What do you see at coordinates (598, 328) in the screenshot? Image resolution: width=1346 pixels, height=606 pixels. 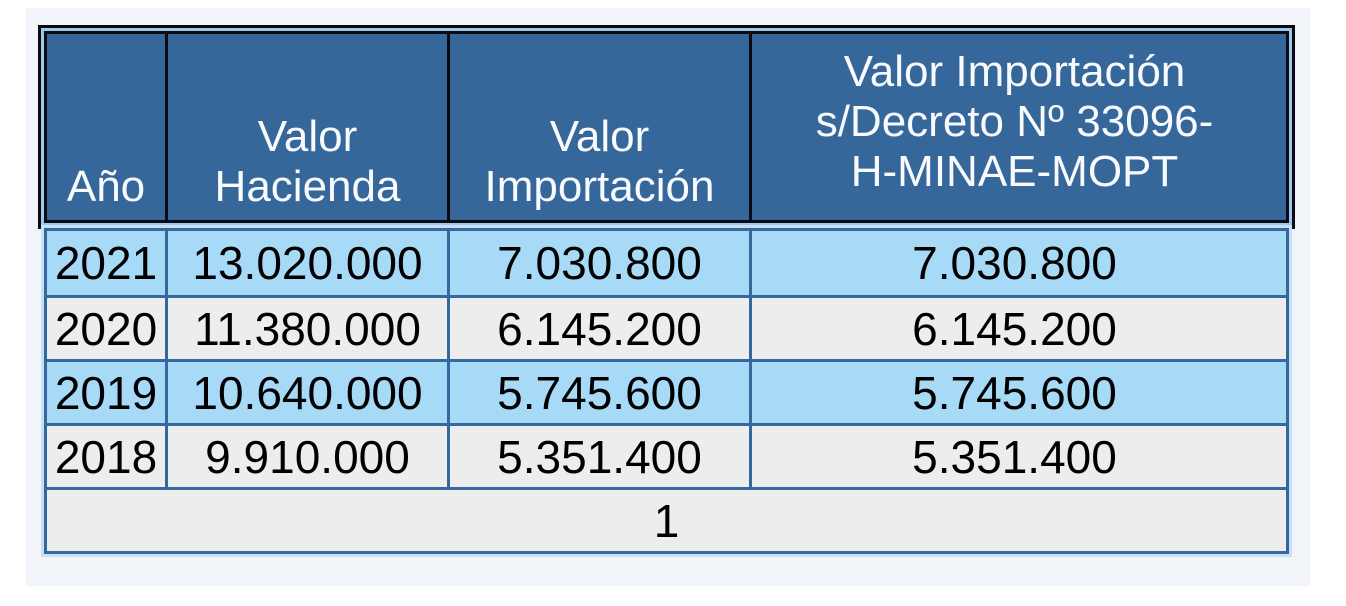 I see `valor-importacion-cell: 6.145.200` at bounding box center [598, 328].